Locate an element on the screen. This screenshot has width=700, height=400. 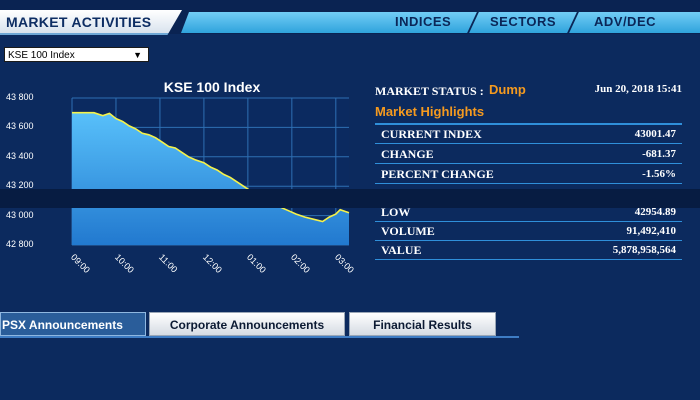
highlights-title: Market Highlights is located at coordinates (430, 111).